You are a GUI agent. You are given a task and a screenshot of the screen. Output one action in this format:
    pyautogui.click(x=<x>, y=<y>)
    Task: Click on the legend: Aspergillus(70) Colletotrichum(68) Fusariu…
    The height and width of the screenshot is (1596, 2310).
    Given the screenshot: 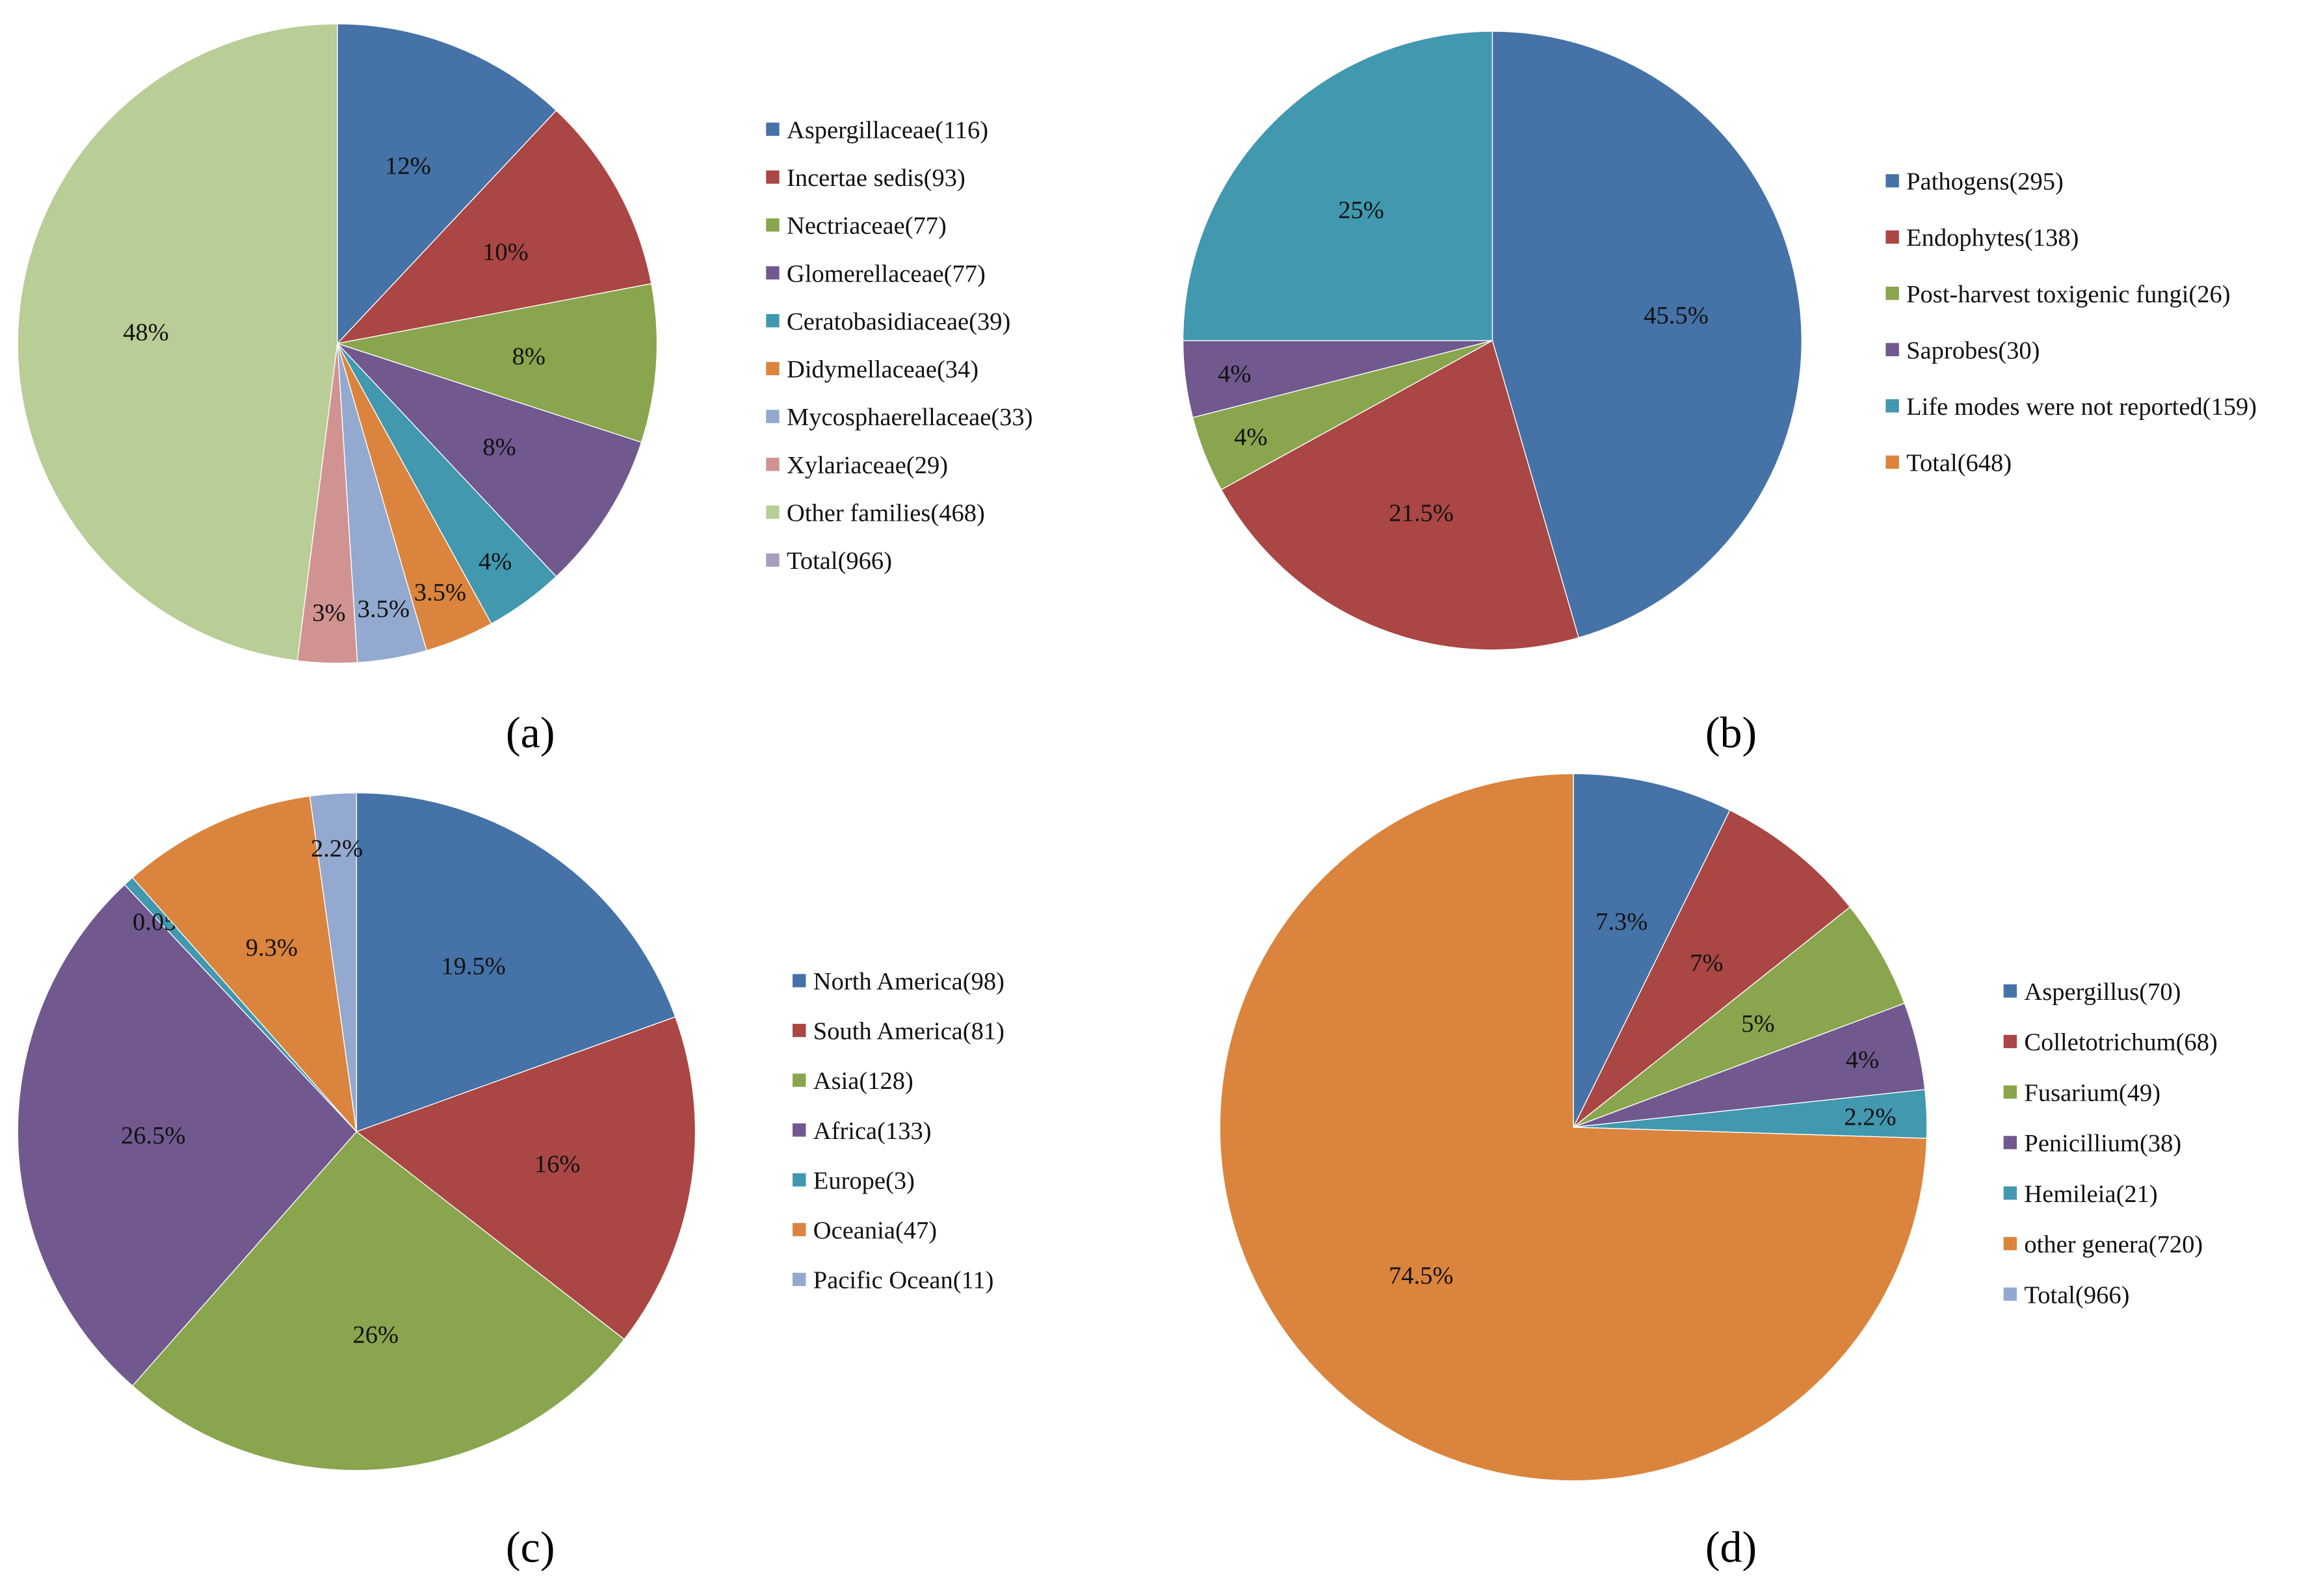 What is the action you would take?
    pyautogui.click(x=2110, y=1143)
    